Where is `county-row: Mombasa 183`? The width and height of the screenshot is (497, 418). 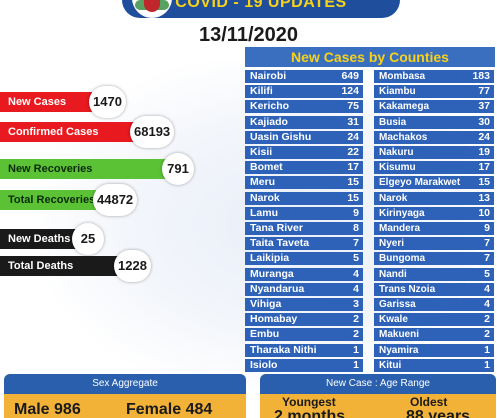 county-row: Mombasa 183 is located at coordinates (434, 76).